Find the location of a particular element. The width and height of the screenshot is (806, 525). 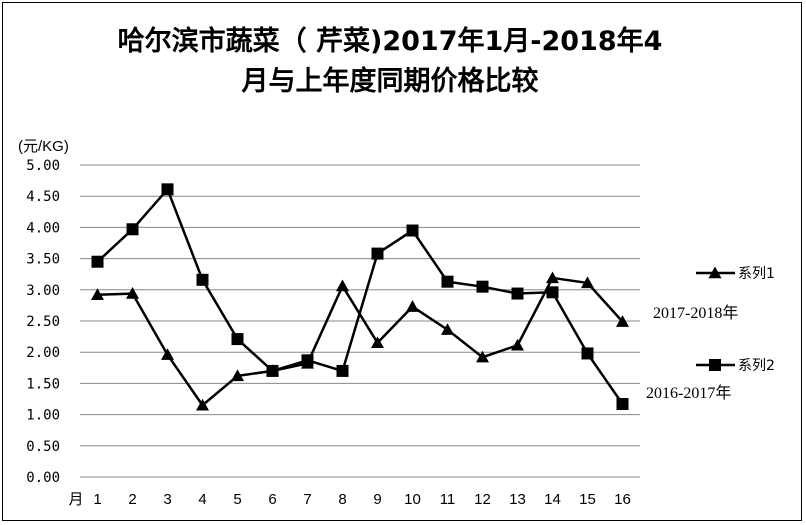

y-tick-label: 0.00 is located at coordinates (43, 478).